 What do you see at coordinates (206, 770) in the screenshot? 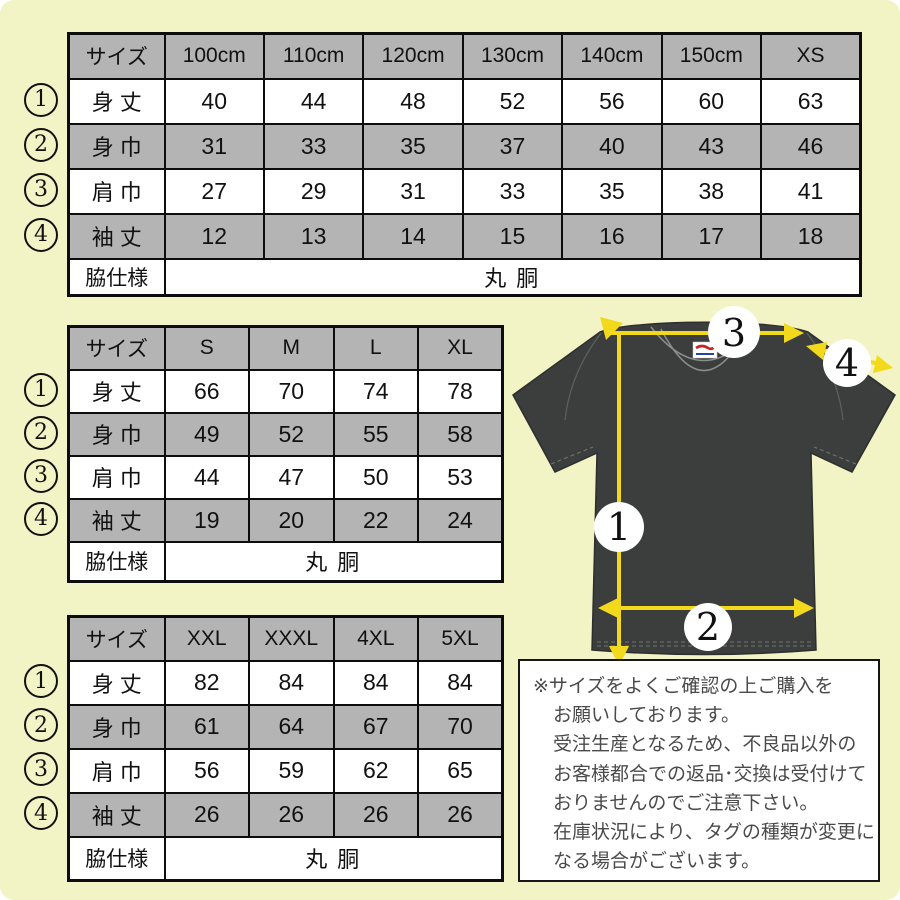
I see `table-cell: 56` at bounding box center [206, 770].